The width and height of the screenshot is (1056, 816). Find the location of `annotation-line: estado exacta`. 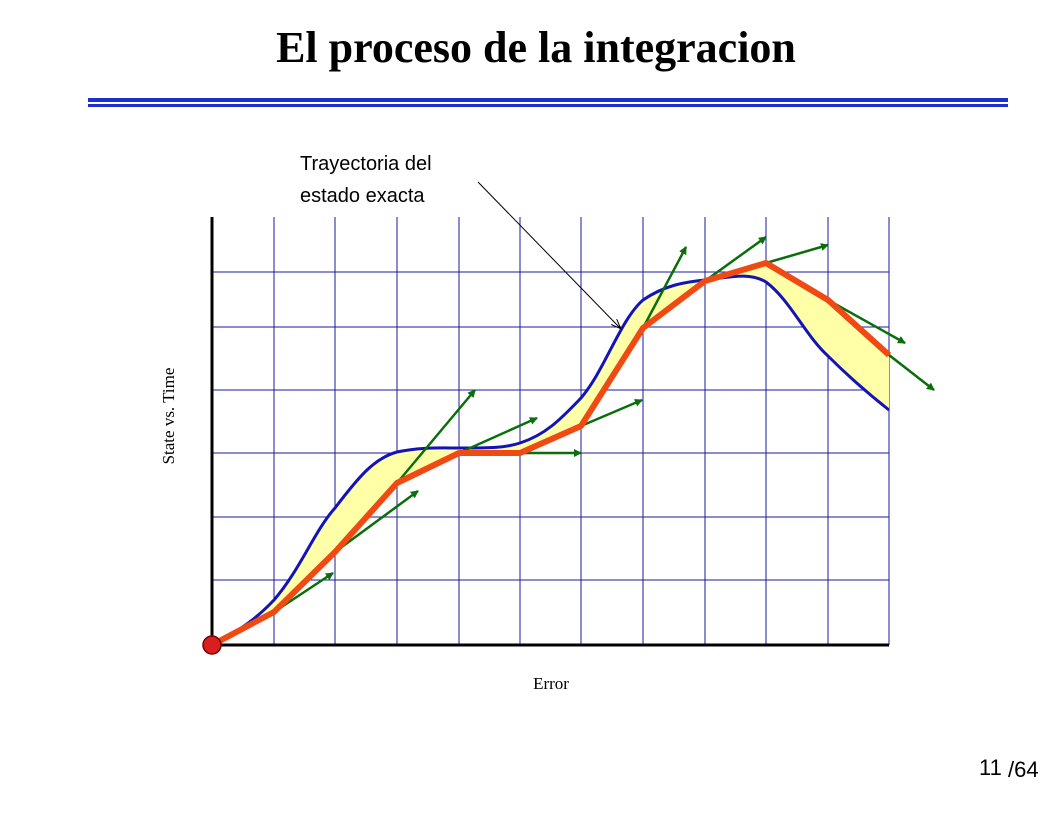

annotation-line: estado exacta is located at coordinates (362, 196).